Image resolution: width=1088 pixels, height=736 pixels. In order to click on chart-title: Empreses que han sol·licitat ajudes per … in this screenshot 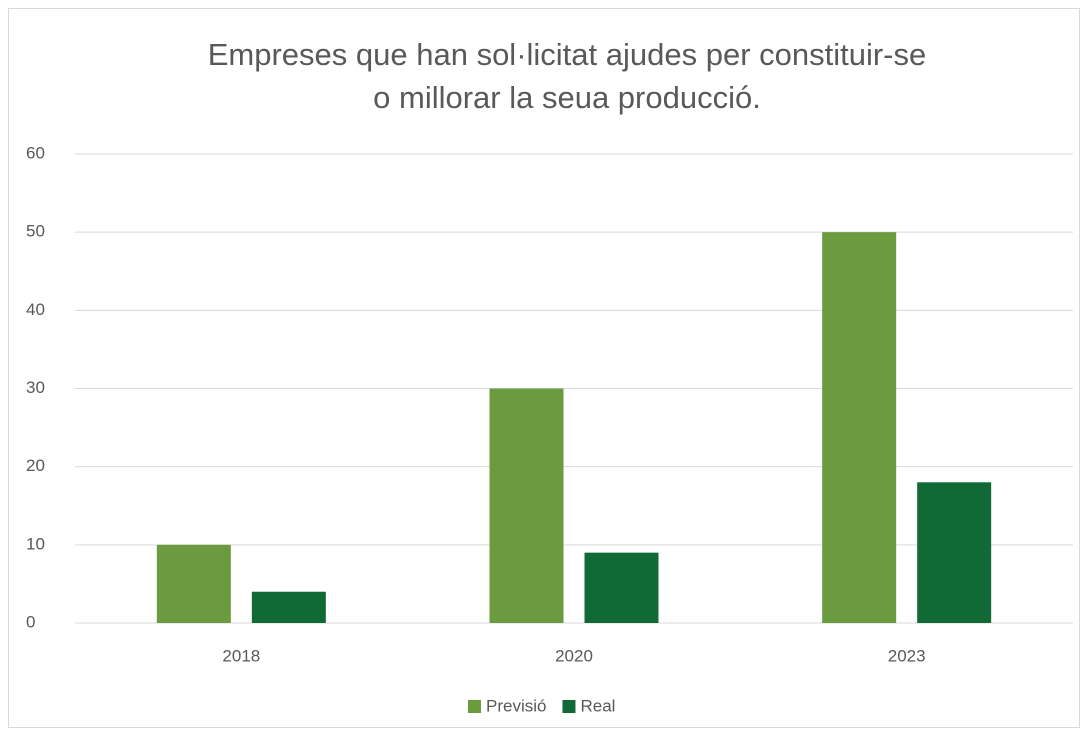, I will do `click(567, 54)`.